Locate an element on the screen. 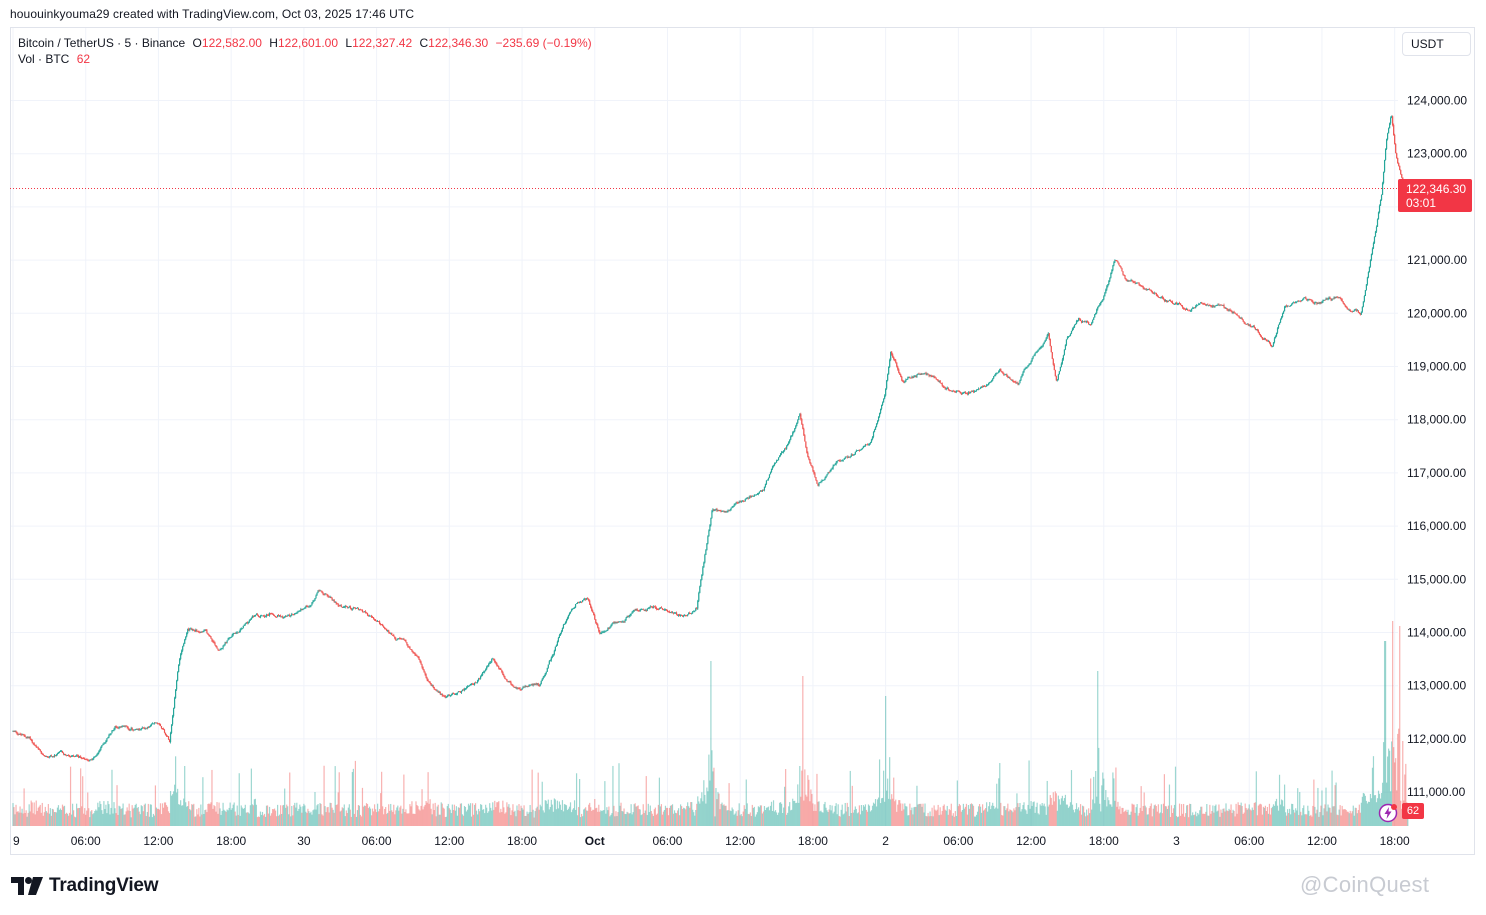  volume-row: Vol · BTC 62 is located at coordinates (305, 59).